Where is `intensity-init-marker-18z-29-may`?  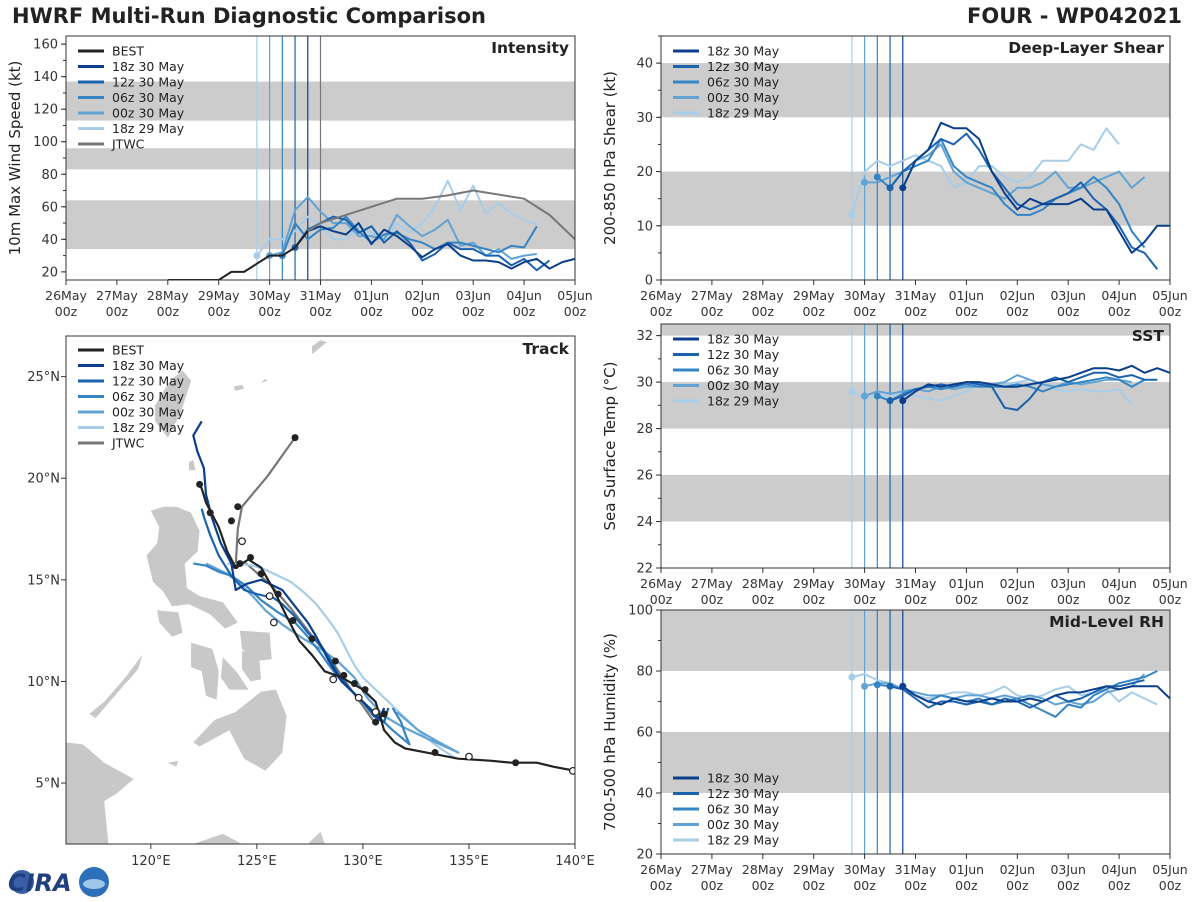
intensity-init-marker-18z-29-may is located at coordinates (257, 256).